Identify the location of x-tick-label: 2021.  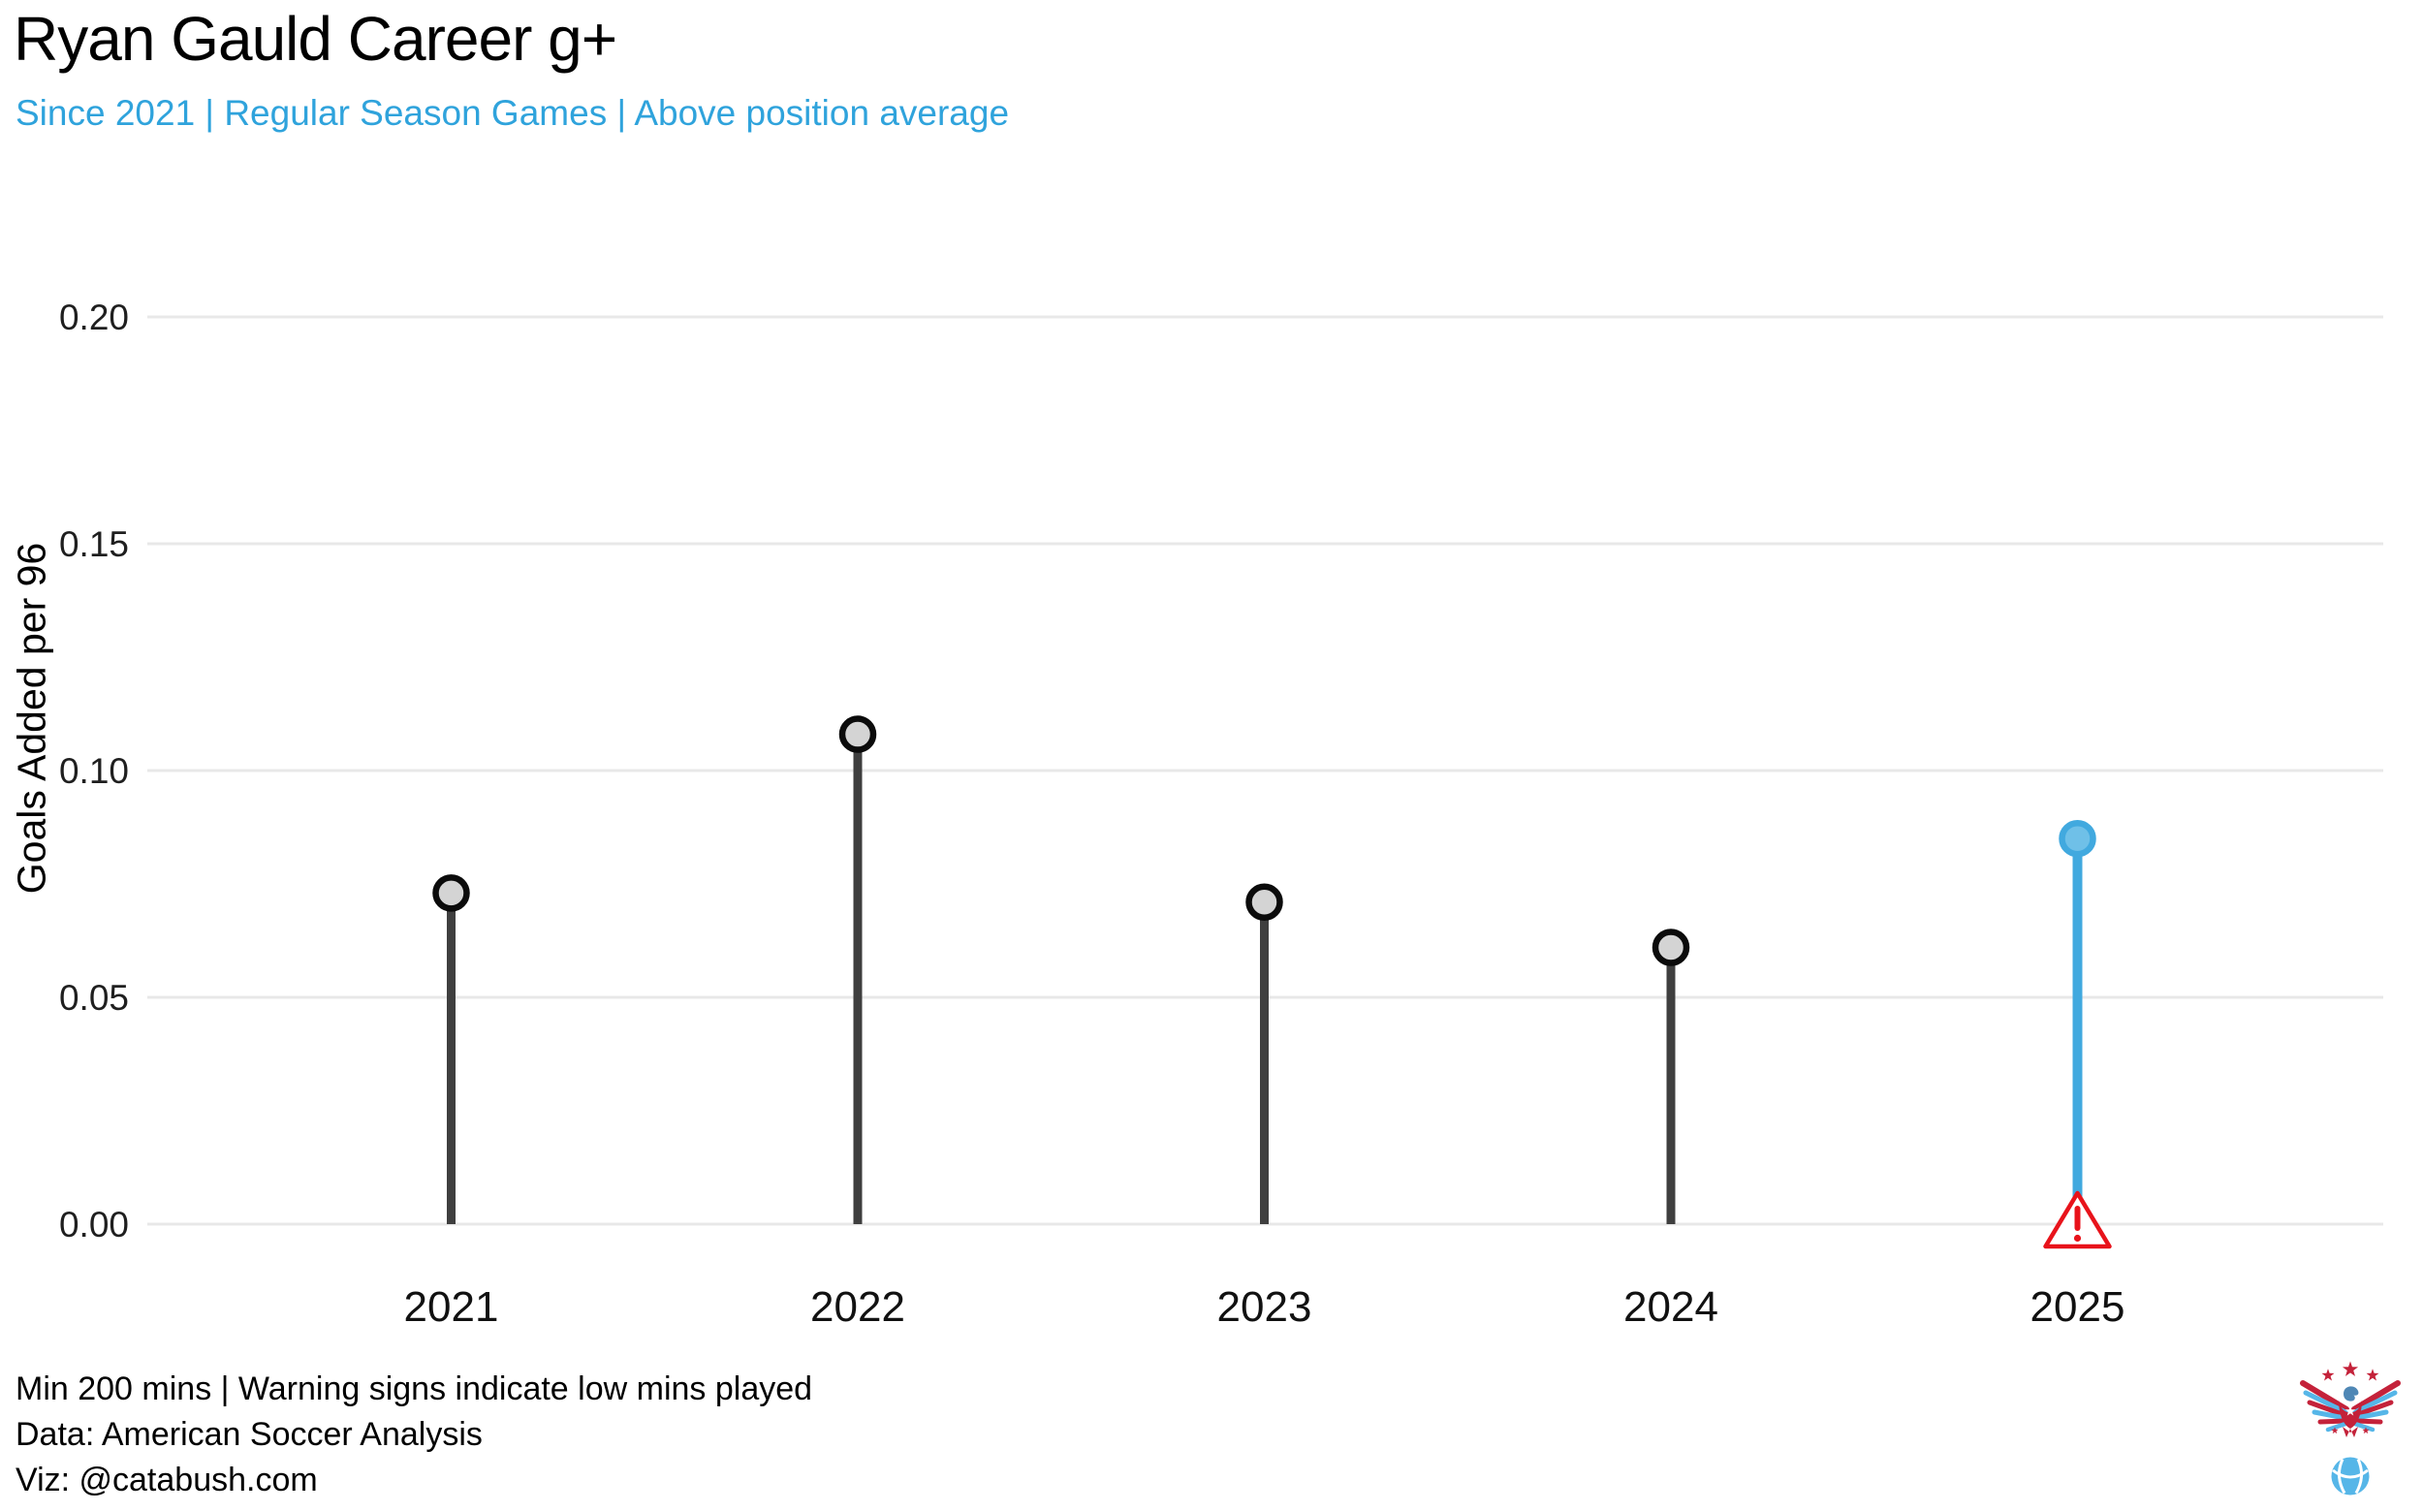
(451, 1307).